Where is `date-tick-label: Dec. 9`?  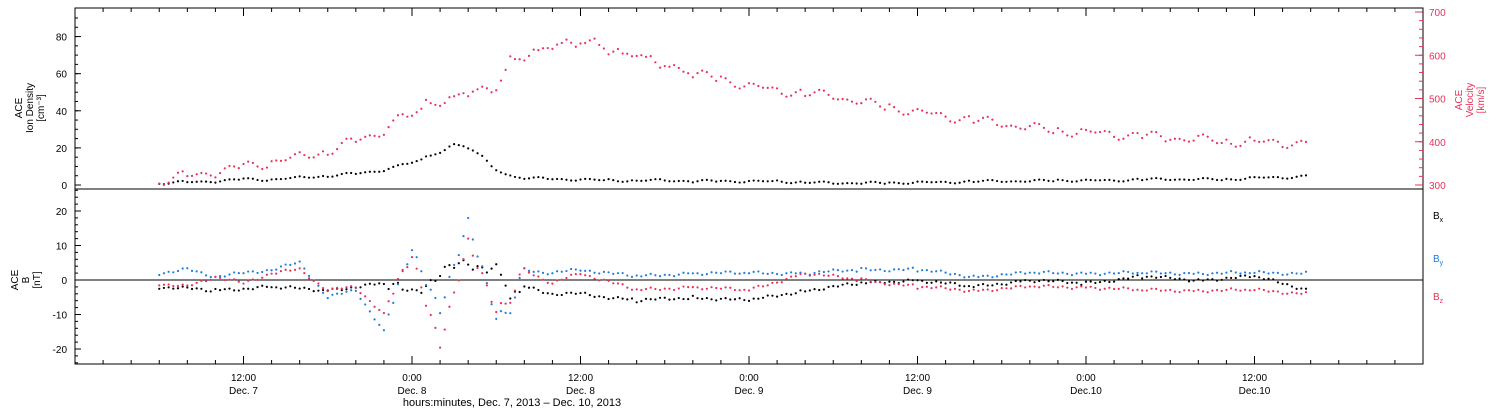
date-tick-label: Dec. 9 is located at coordinates (749, 391).